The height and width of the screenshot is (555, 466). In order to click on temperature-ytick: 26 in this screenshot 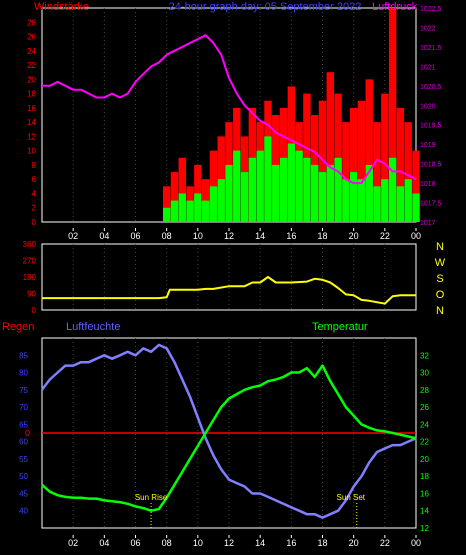, I will do `click(424, 407)`.